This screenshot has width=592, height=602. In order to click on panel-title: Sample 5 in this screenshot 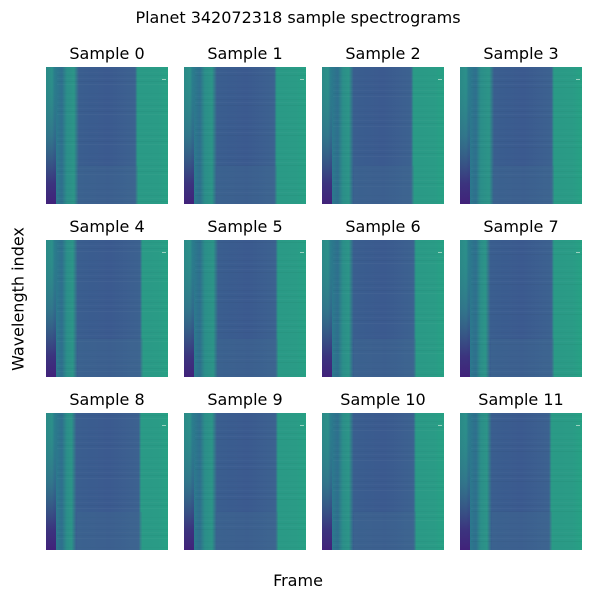, I will do `click(245, 227)`.